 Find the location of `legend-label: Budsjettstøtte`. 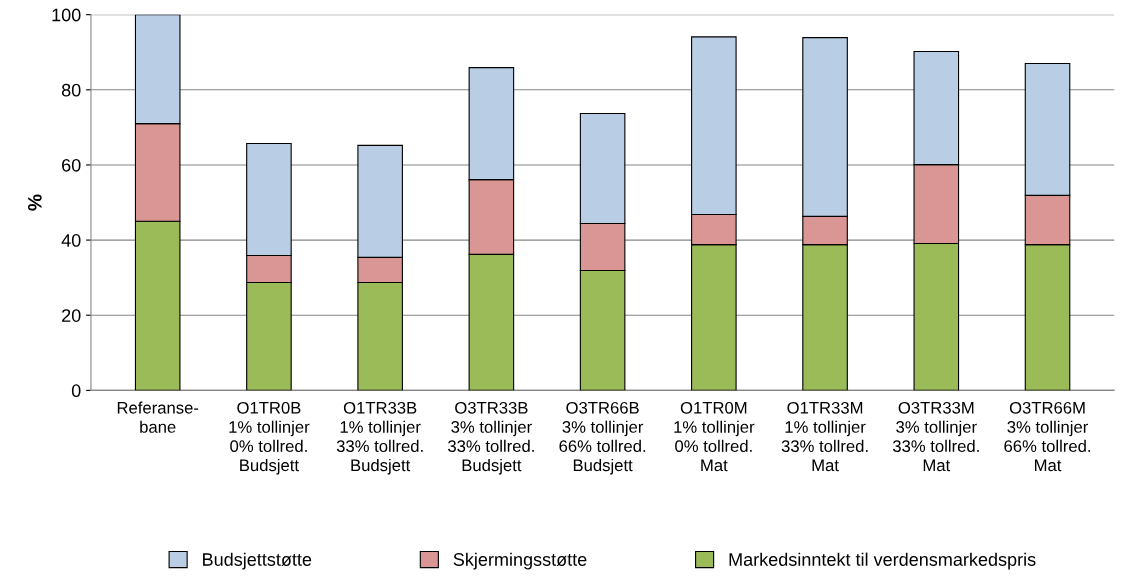

legend-label: Budsjettstøtte is located at coordinates (257, 561).